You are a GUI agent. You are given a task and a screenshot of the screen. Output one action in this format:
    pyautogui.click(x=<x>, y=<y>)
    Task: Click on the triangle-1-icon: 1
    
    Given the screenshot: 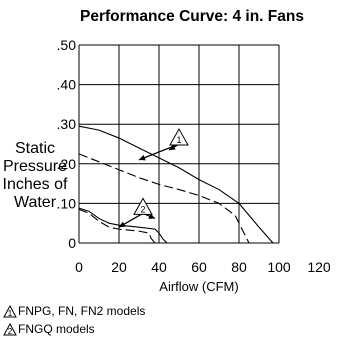 What is the action you would take?
    pyautogui.click(x=10, y=311)
    